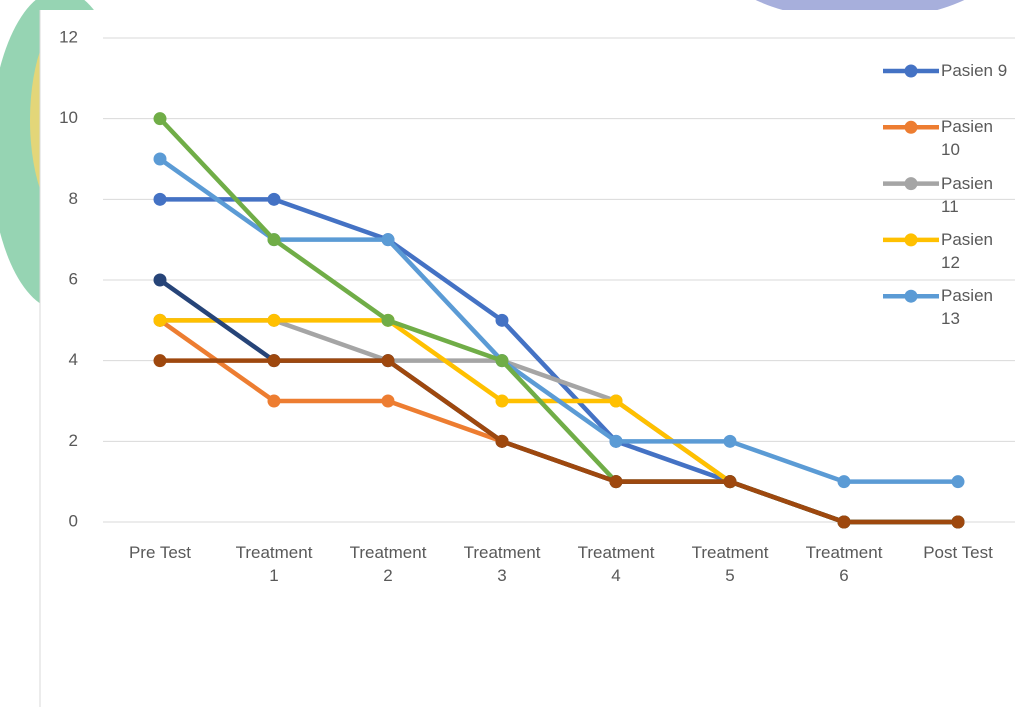 The height and width of the screenshot is (707, 1035). What do you see at coordinates (967, 307) in the screenshot?
I see `legend-label: Pasien 13` at bounding box center [967, 307].